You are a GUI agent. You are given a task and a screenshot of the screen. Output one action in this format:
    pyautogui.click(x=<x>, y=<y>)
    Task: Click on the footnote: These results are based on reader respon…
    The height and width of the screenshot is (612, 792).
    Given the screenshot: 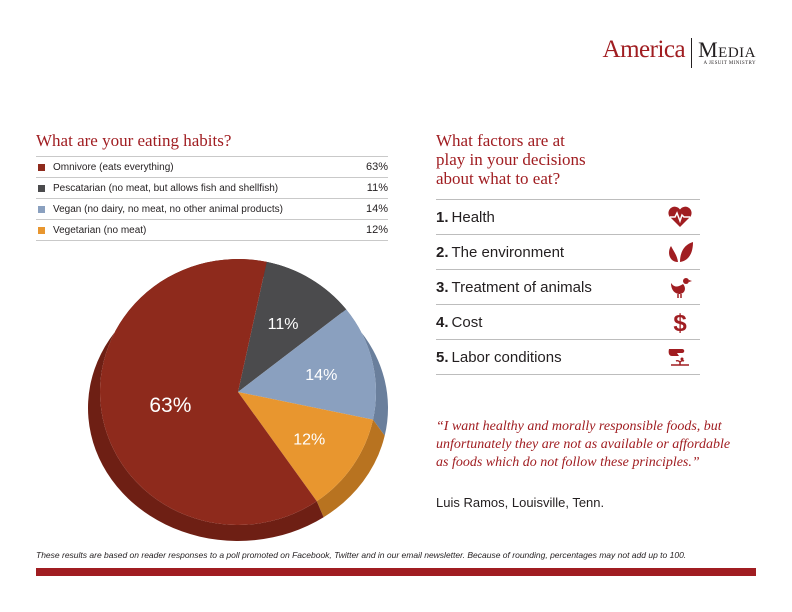 What is the action you would take?
    pyautogui.click(x=361, y=555)
    